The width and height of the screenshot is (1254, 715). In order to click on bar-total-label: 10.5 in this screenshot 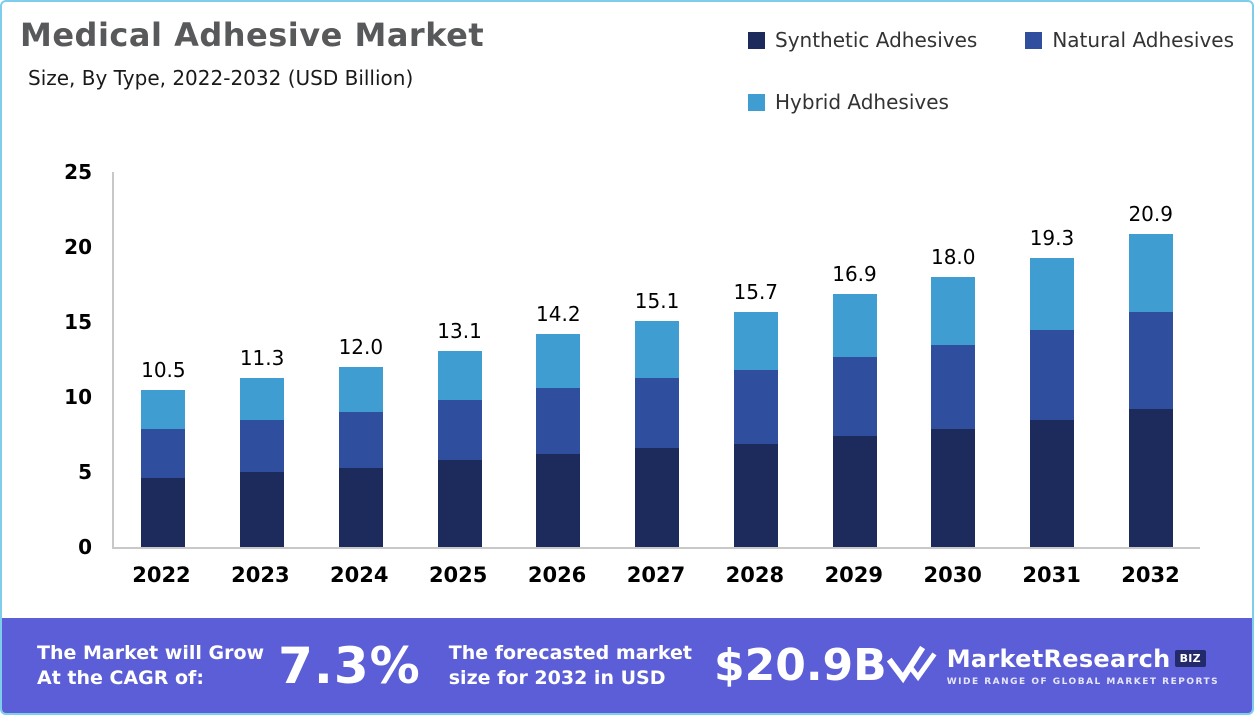, I will do `click(163, 369)`.